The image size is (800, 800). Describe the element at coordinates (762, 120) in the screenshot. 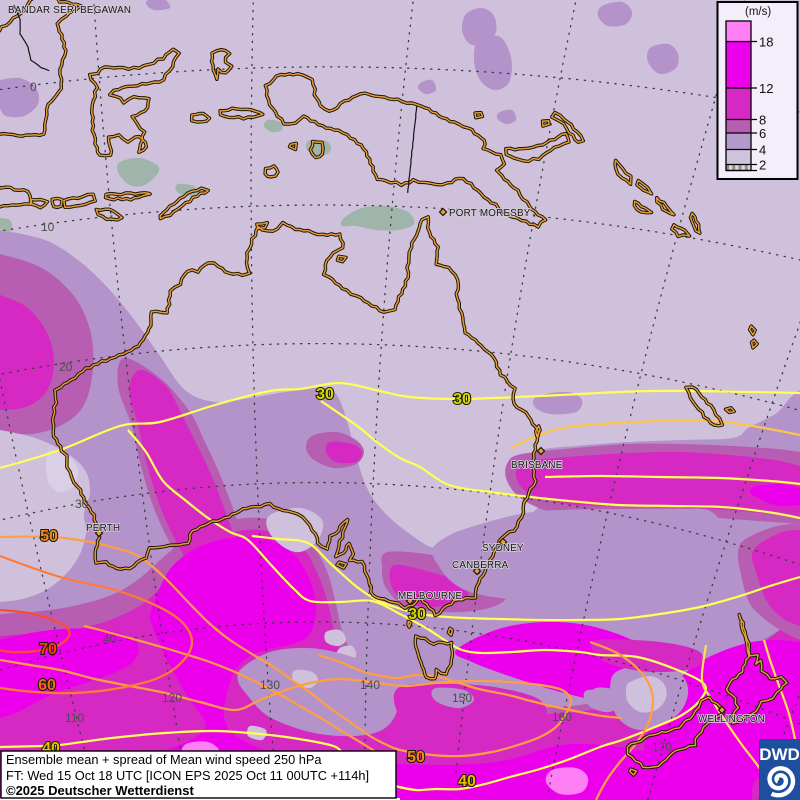

I see `svg-text: 8` at that location.